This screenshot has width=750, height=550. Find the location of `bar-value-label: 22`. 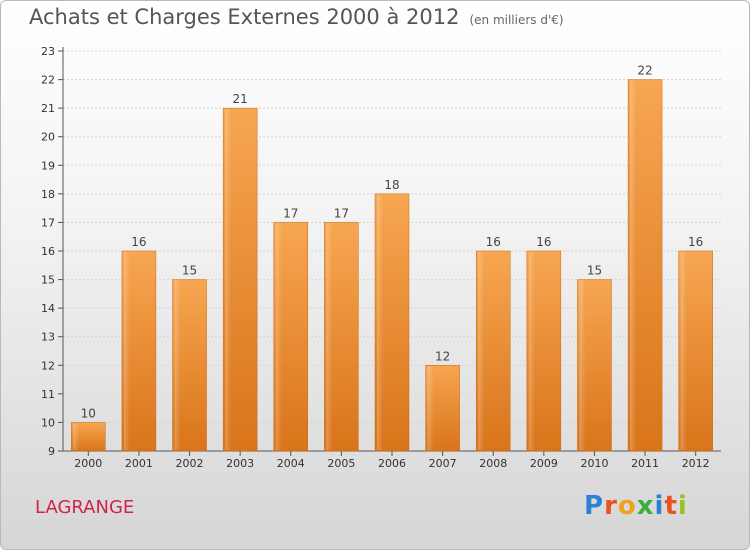

bar-value-label: 22 is located at coordinates (644, 71).